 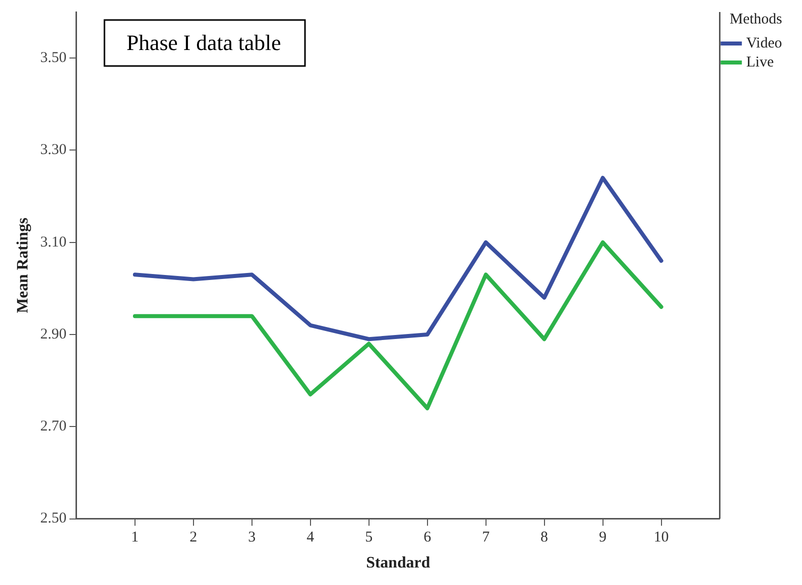 What do you see at coordinates (428, 538) in the screenshot?
I see `x-tick-label: 6` at bounding box center [428, 538].